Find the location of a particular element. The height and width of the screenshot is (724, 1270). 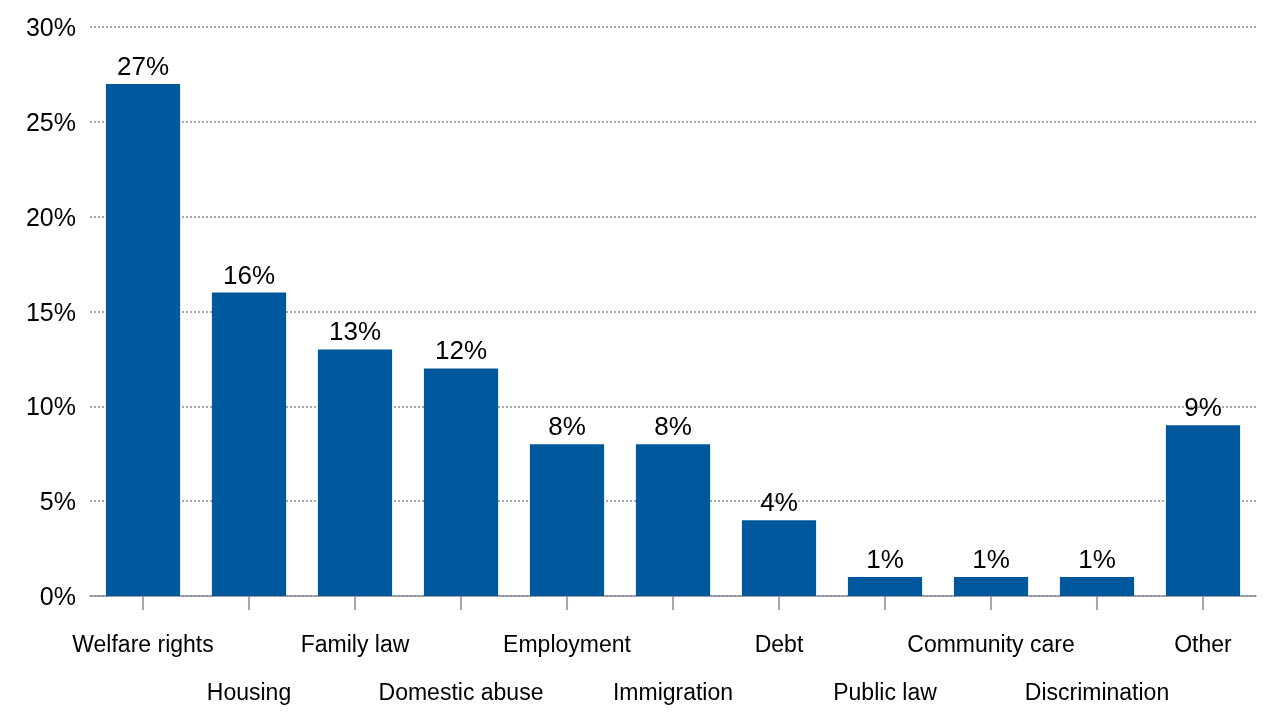

data-label: 12% is located at coordinates (461, 350).